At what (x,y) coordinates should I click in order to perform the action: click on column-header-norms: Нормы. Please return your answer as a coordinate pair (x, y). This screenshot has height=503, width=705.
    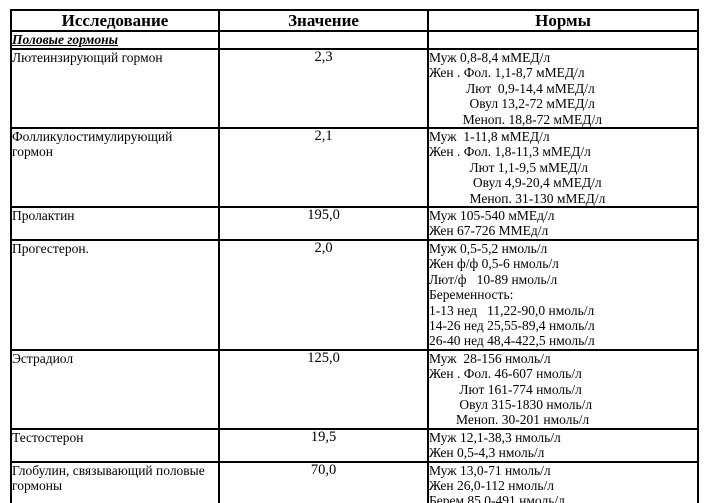
    Looking at the image, I should click on (563, 20).